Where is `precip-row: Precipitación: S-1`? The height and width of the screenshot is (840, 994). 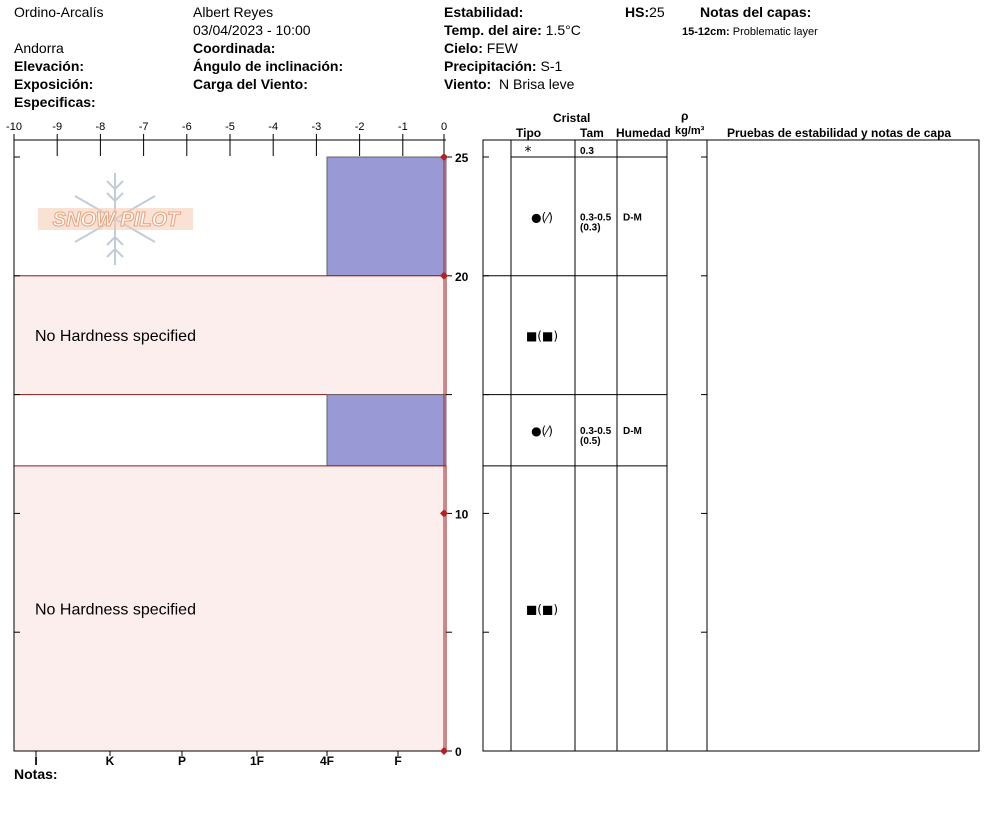
precip-row: Precipitación: S-1 is located at coordinates (503, 66).